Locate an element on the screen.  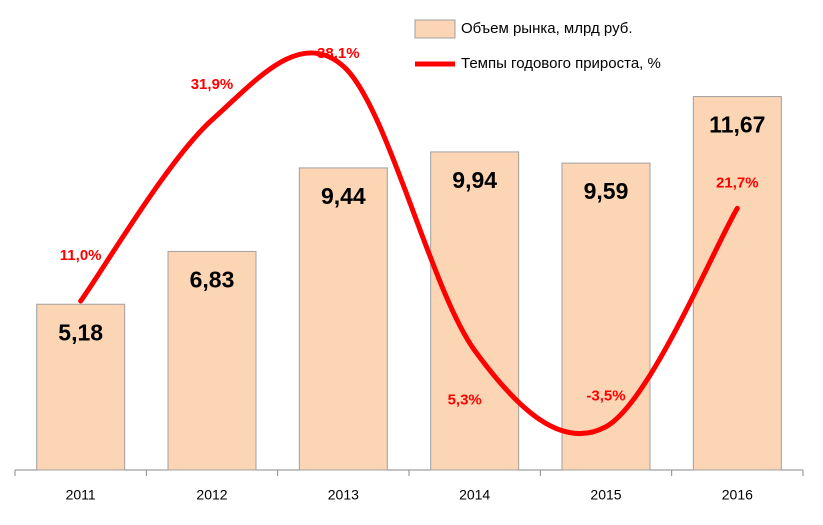
x-tick-label: 2014 is located at coordinates (474, 495).